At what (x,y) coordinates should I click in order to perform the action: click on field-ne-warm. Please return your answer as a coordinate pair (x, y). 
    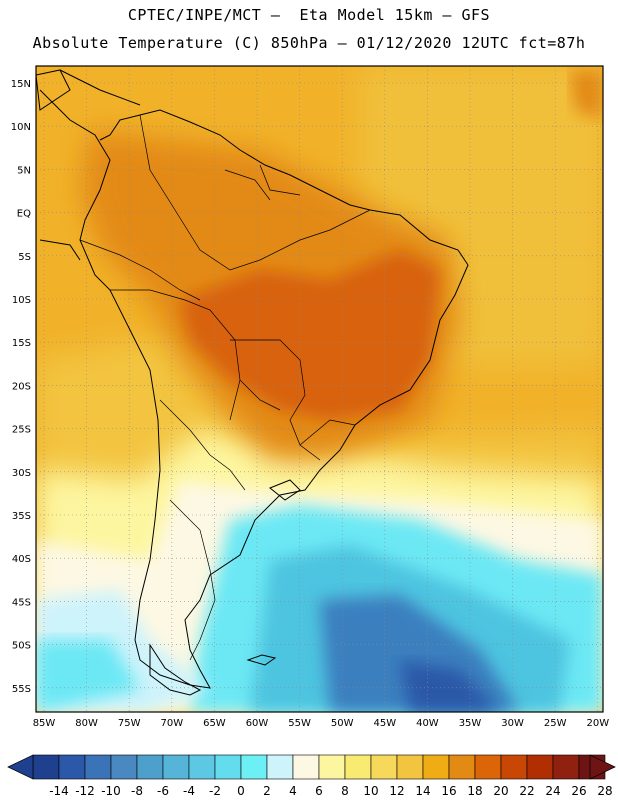
    Looking at the image, I should click on (586, 95).